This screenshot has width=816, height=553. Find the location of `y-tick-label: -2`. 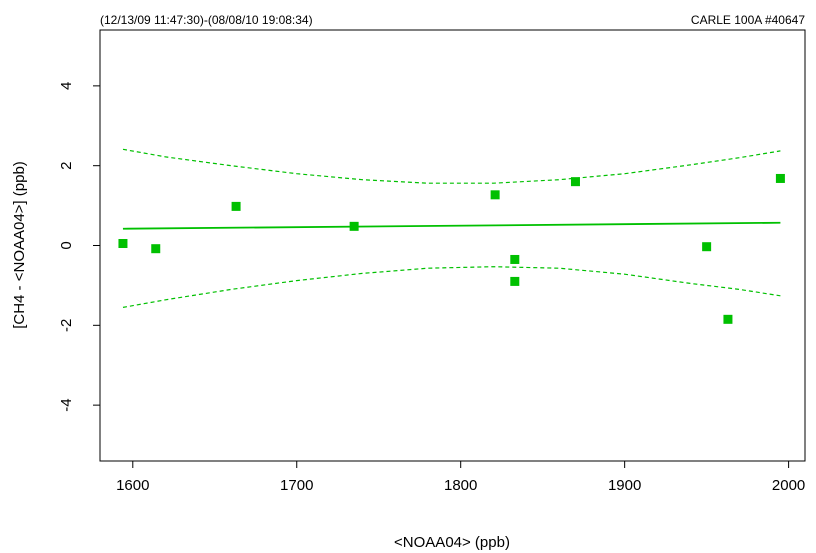

y-tick-label: -2 is located at coordinates (66, 325).